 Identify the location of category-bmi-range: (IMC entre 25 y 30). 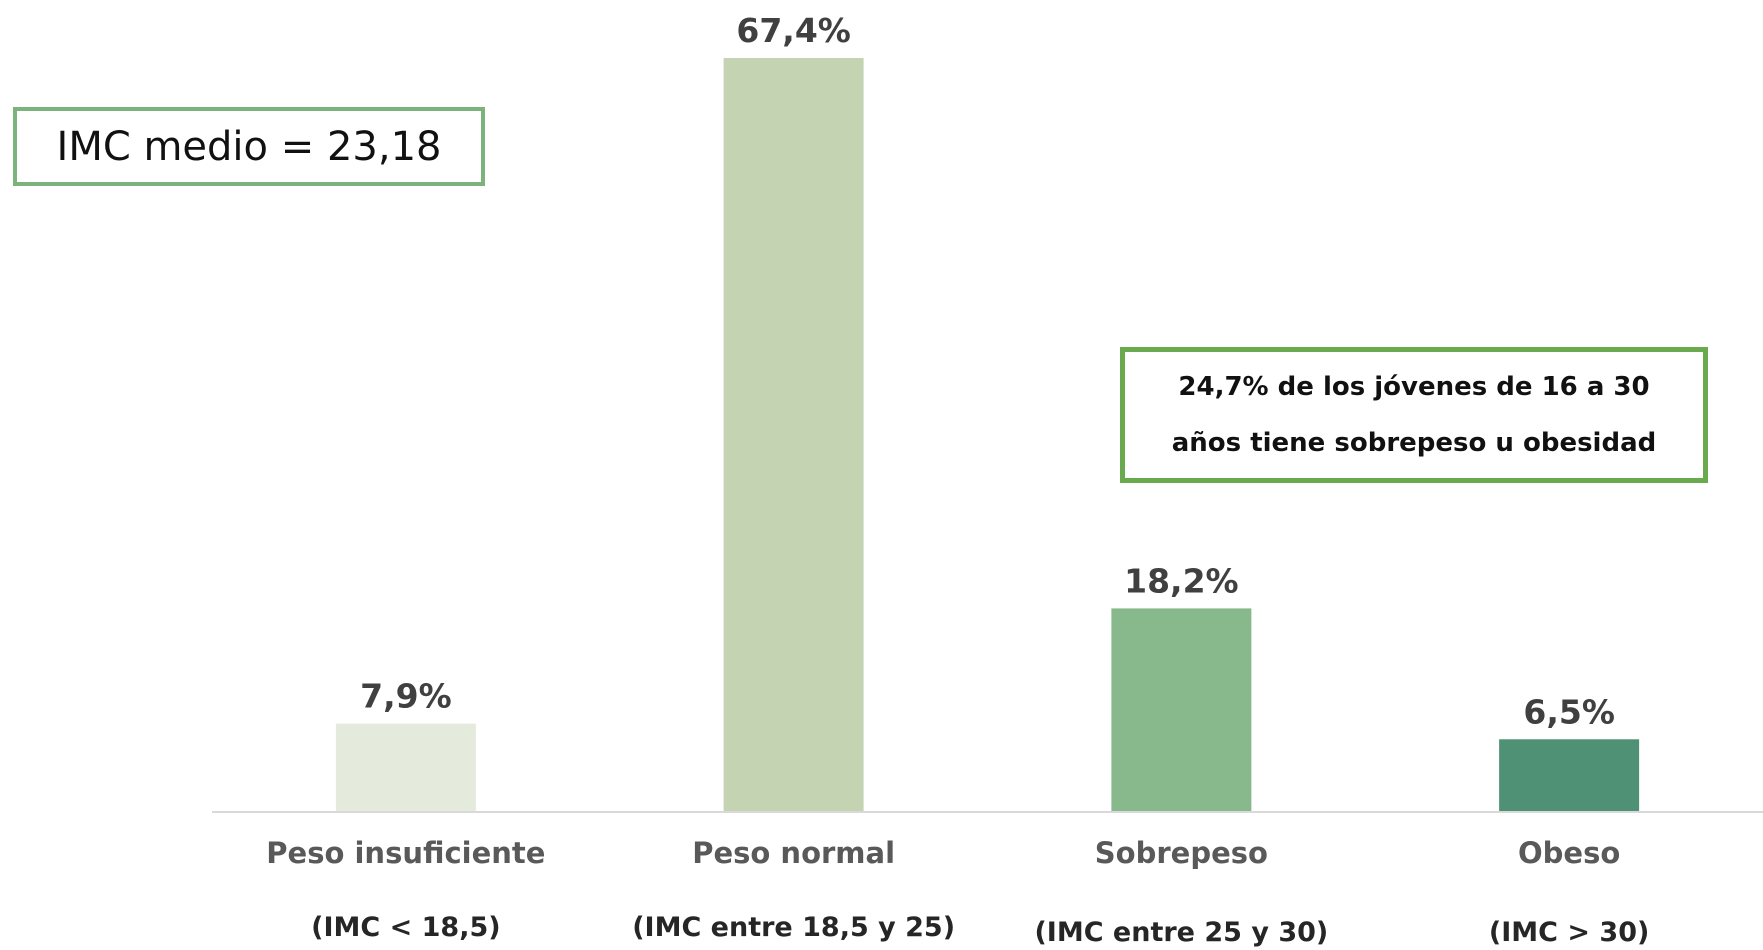
(1181, 932).